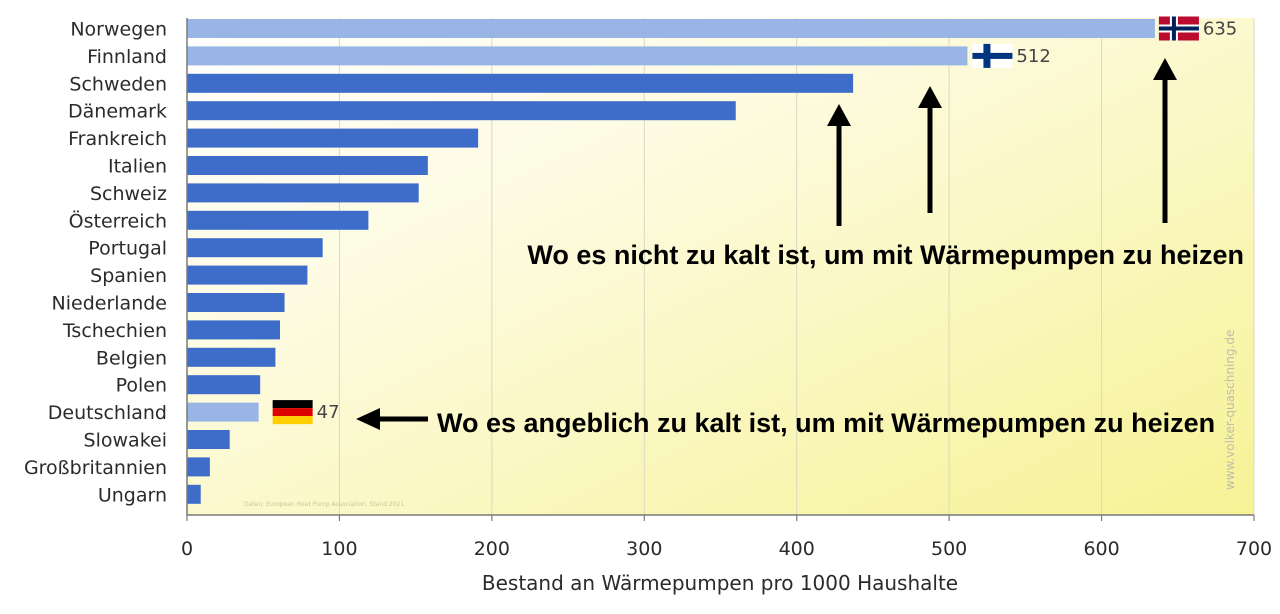  What do you see at coordinates (118, 84) in the screenshot?
I see `y-tick-label: Schweden` at bounding box center [118, 84].